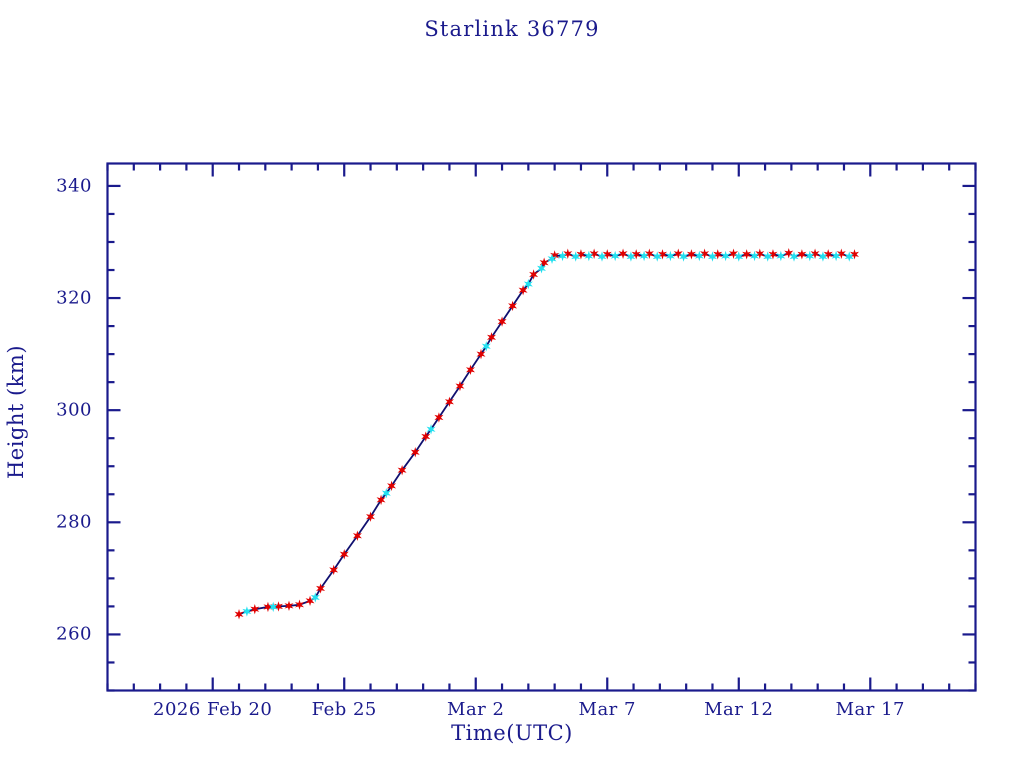 This screenshot has height=768, width=1024. I want to click on y-tick-label: 300, so click(74, 410).